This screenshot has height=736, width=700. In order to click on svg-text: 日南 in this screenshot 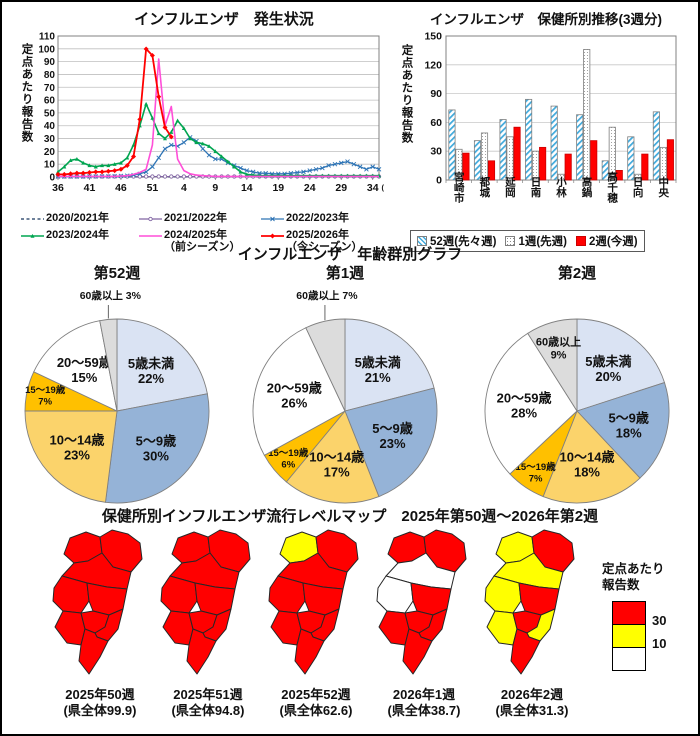, I will do `click(535, 188)`.